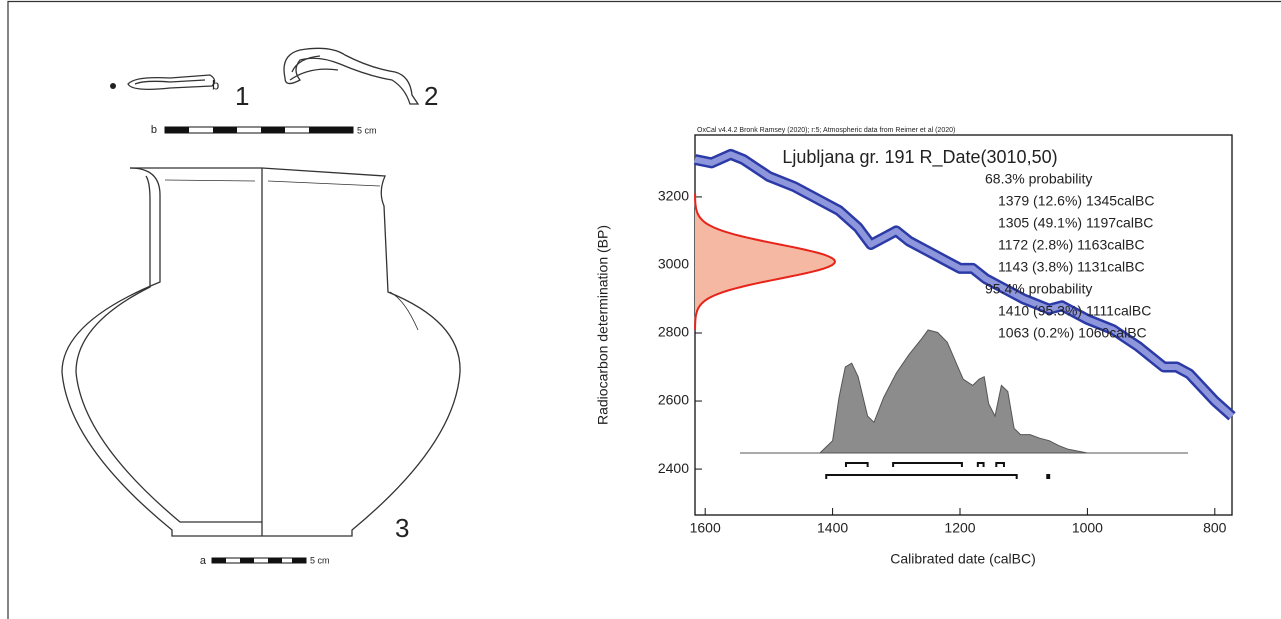 The image size is (1281, 619). What do you see at coordinates (1087, 528) in the screenshot?
I see `x-tick-label: 1000` at bounding box center [1087, 528].